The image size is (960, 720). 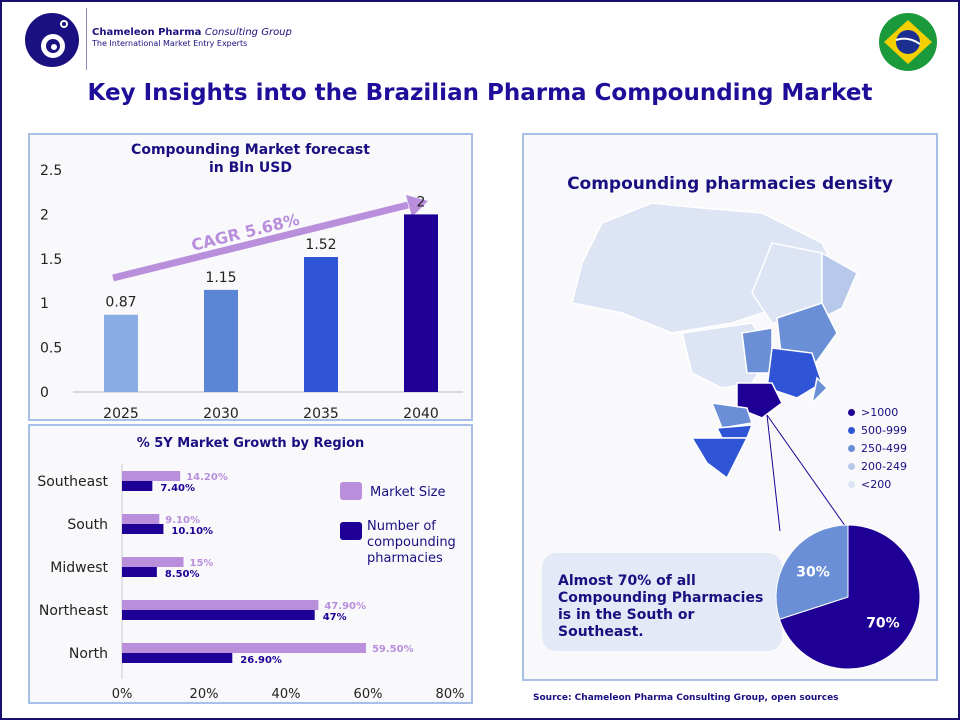 I want to click on brazil-map, so click(x=714, y=367).